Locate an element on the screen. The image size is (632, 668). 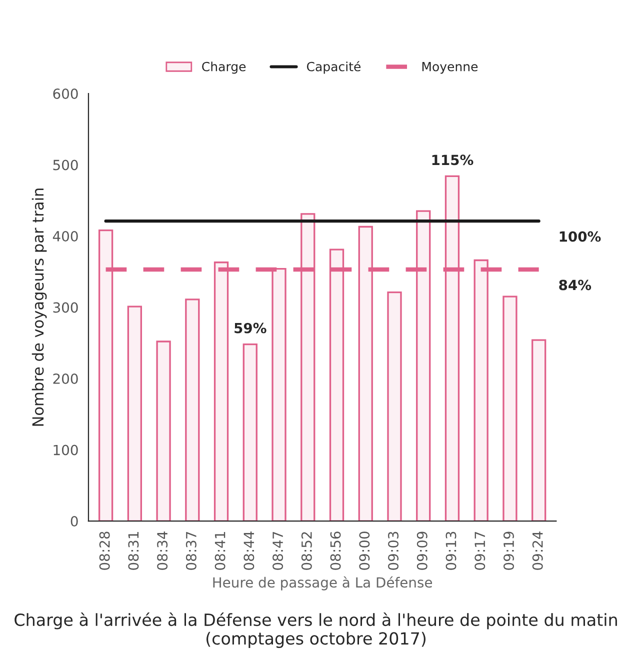
y-tick-label: 200 is located at coordinates (65, 379).